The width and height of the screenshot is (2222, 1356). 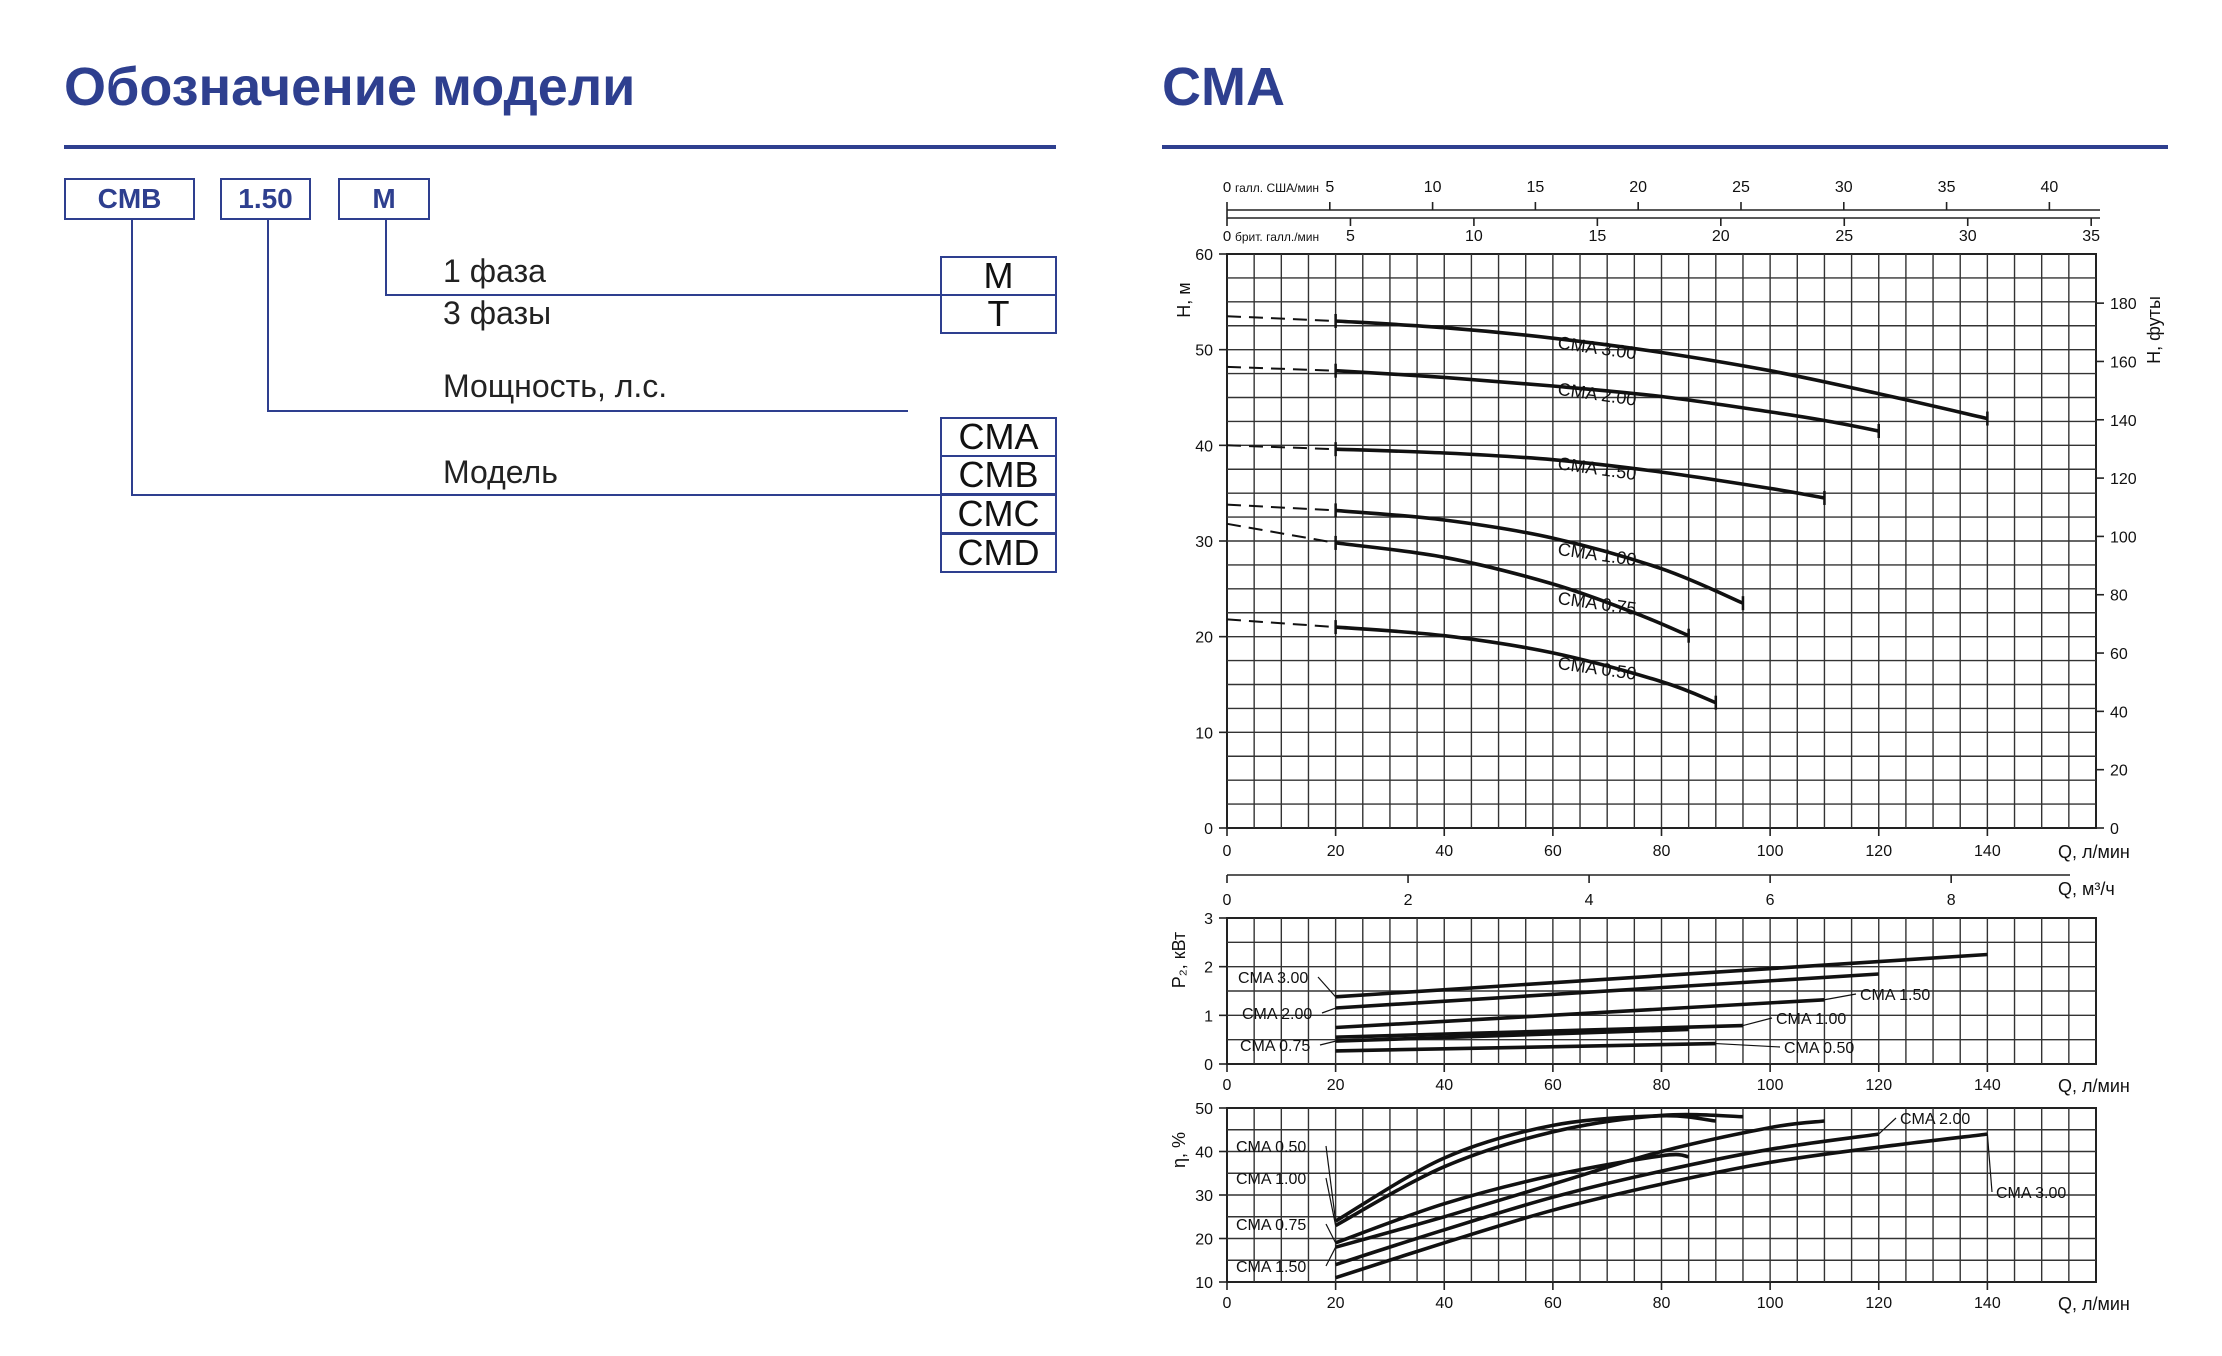 I want to click on eff-x-tick-label: 0, so click(x=1227, y=1303).